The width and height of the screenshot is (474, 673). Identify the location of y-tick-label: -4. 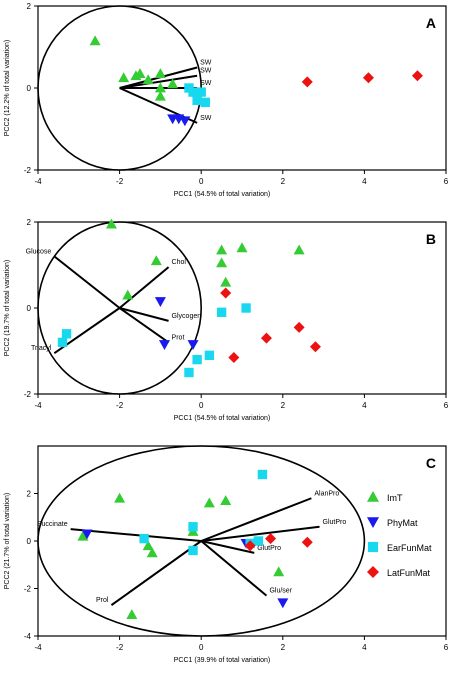
(28, 636).